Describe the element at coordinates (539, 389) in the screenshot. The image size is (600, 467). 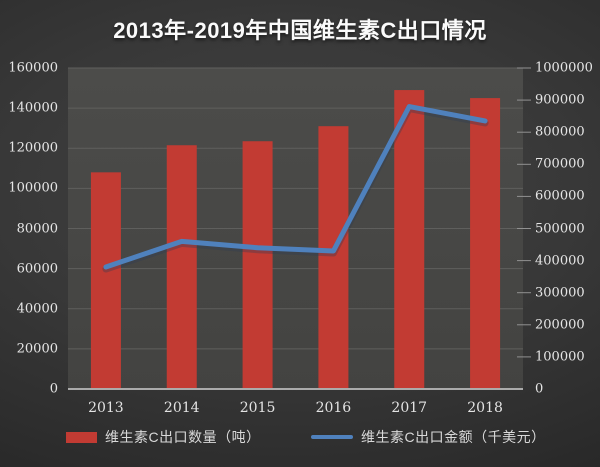
I see `right-axis-tick-label: 0` at that location.